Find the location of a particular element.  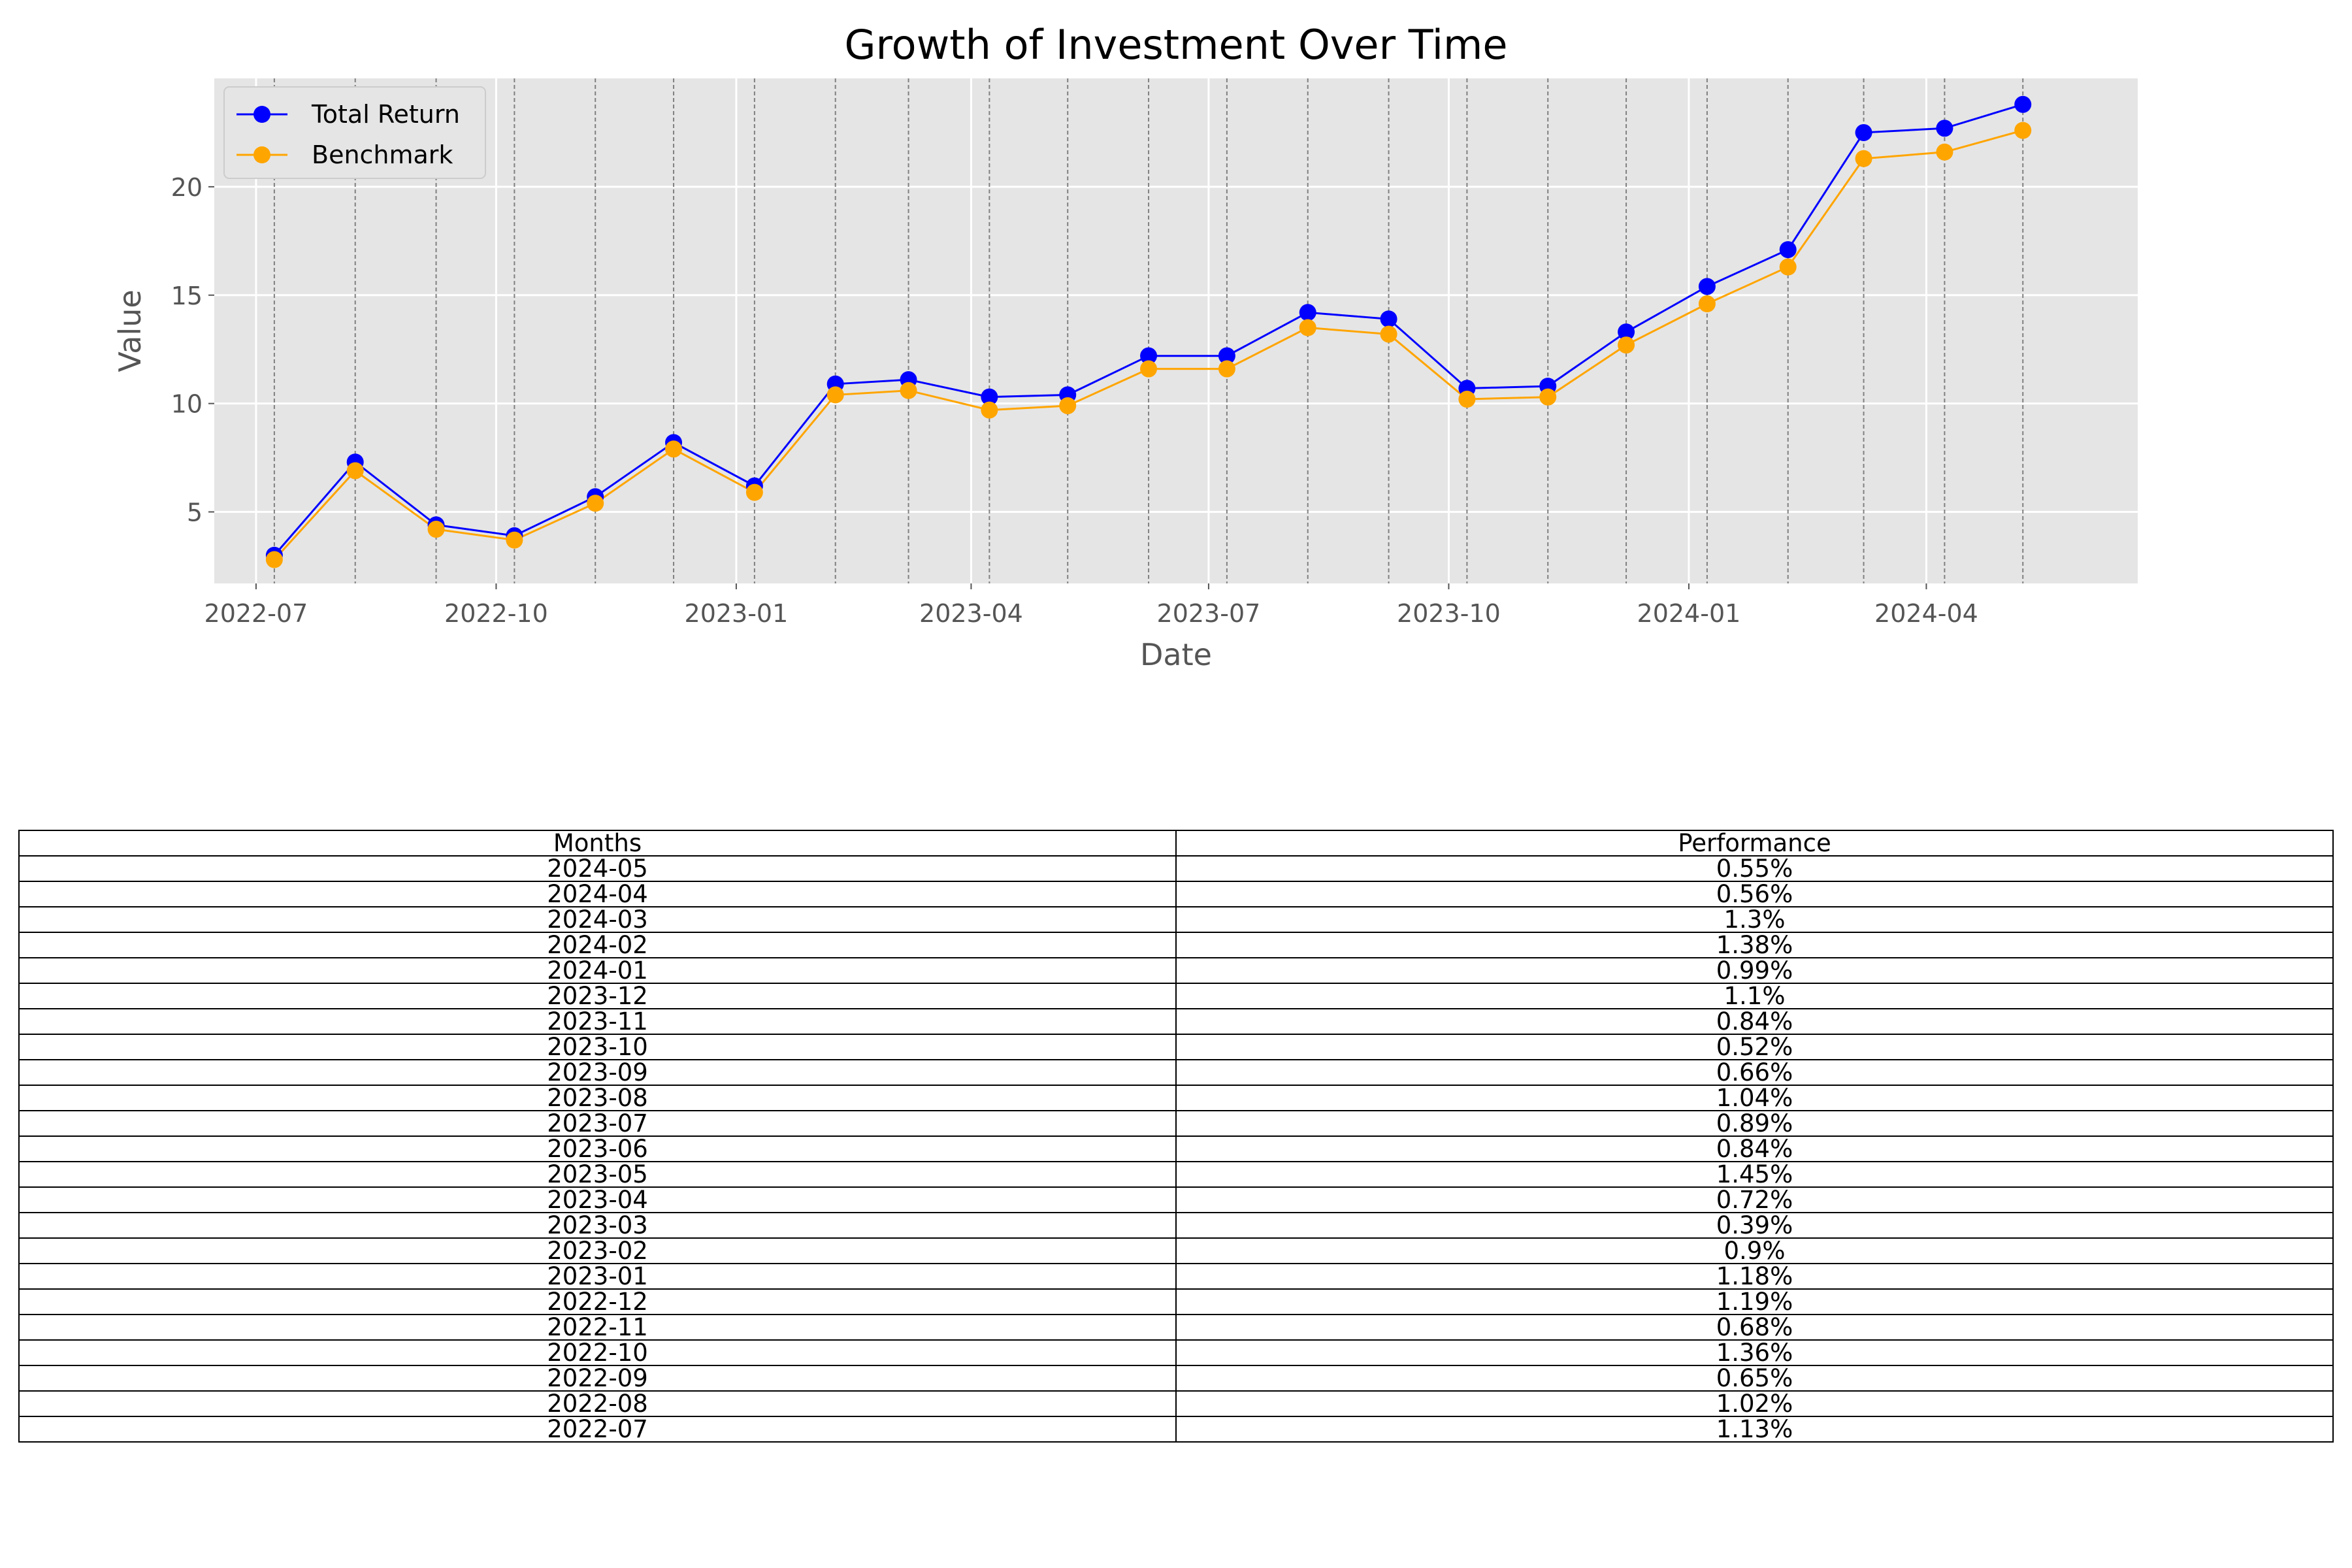

month-cell: 2022-11 is located at coordinates (597, 1327).